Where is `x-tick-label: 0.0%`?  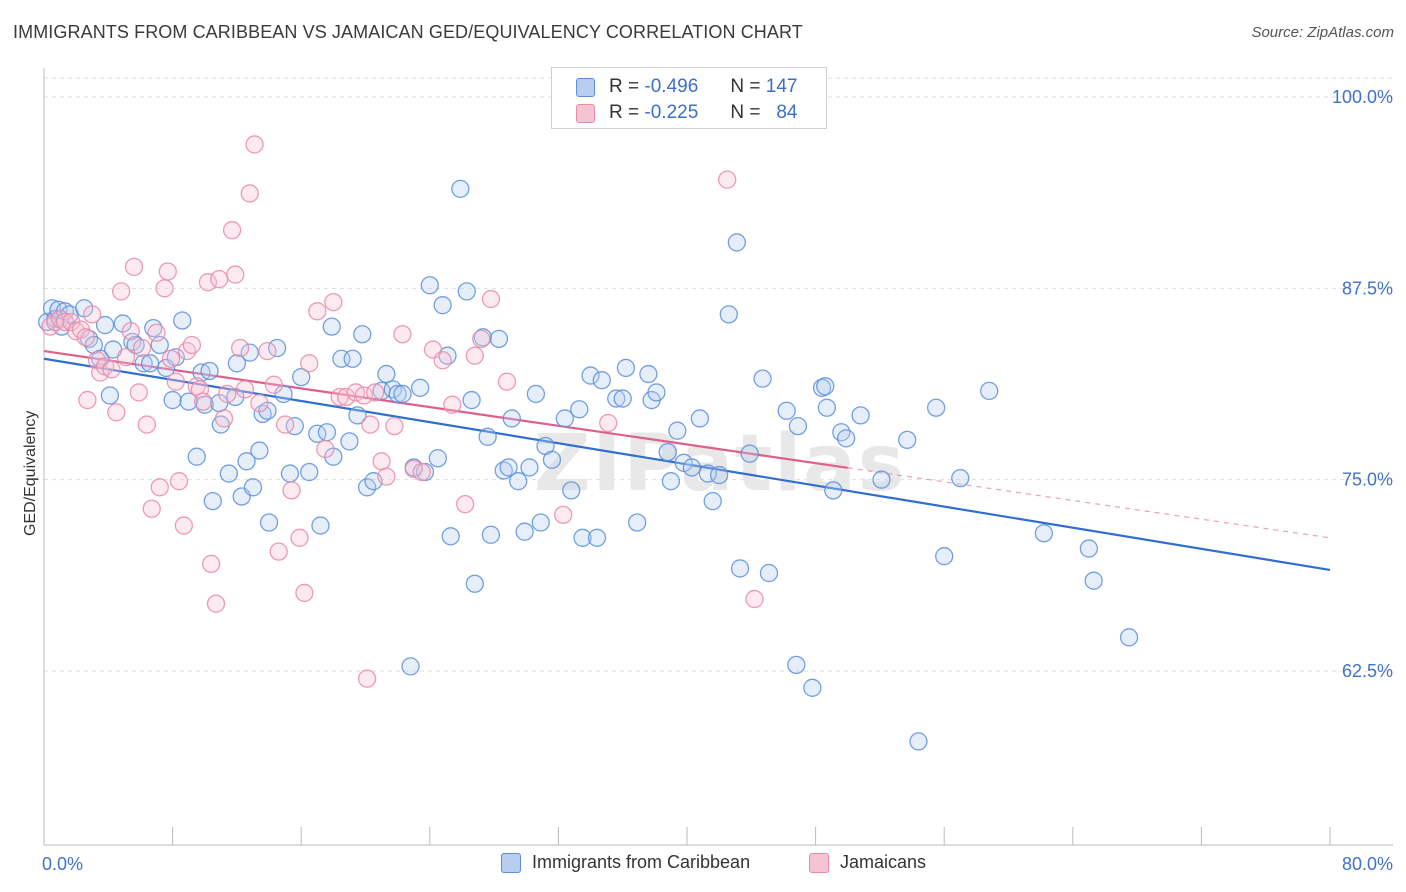 x-tick-label: 0.0% is located at coordinates (62, 864).